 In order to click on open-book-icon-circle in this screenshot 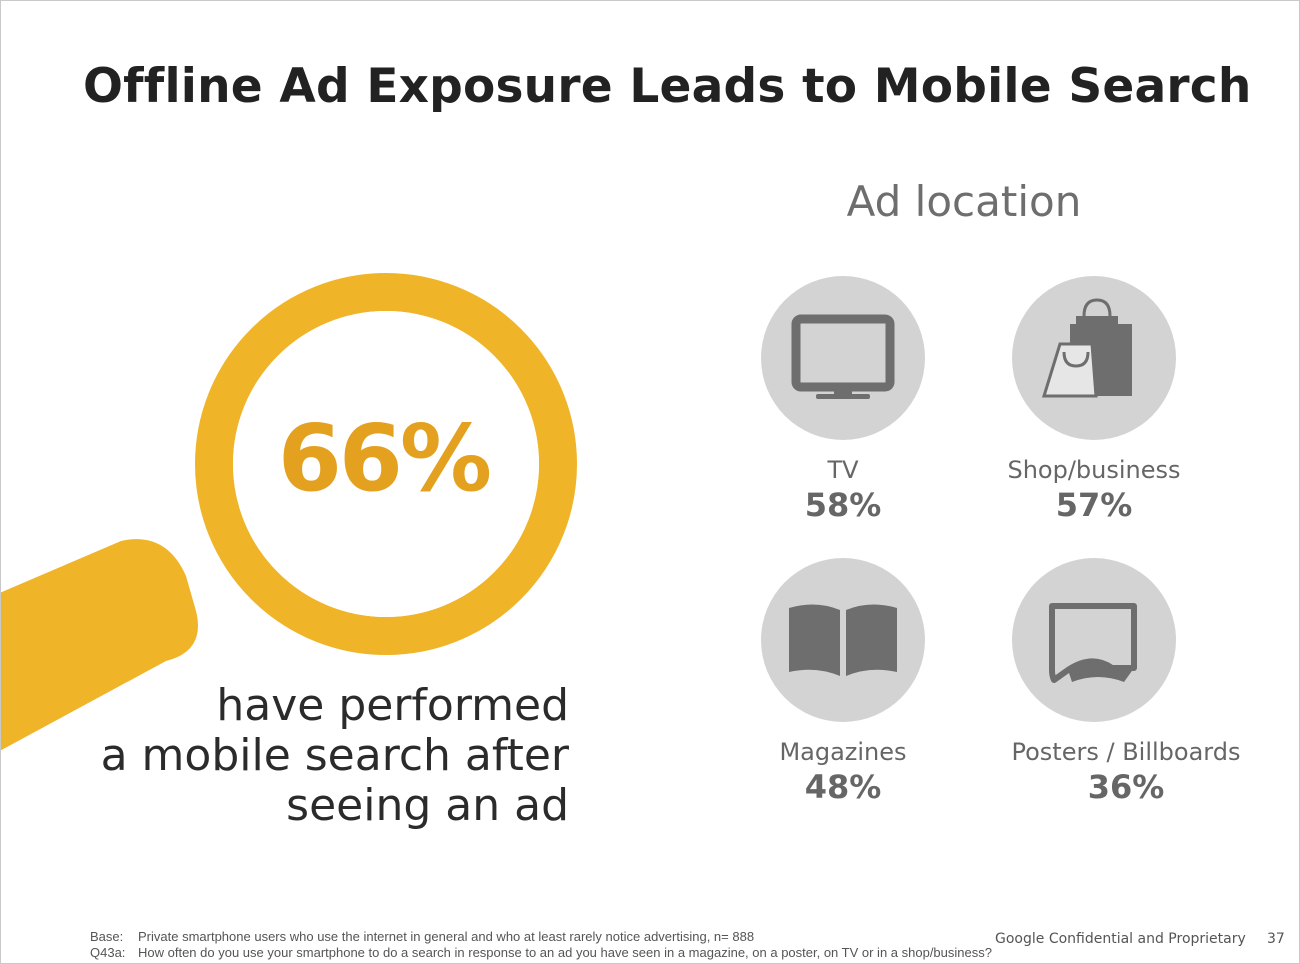, I will do `click(843, 640)`.